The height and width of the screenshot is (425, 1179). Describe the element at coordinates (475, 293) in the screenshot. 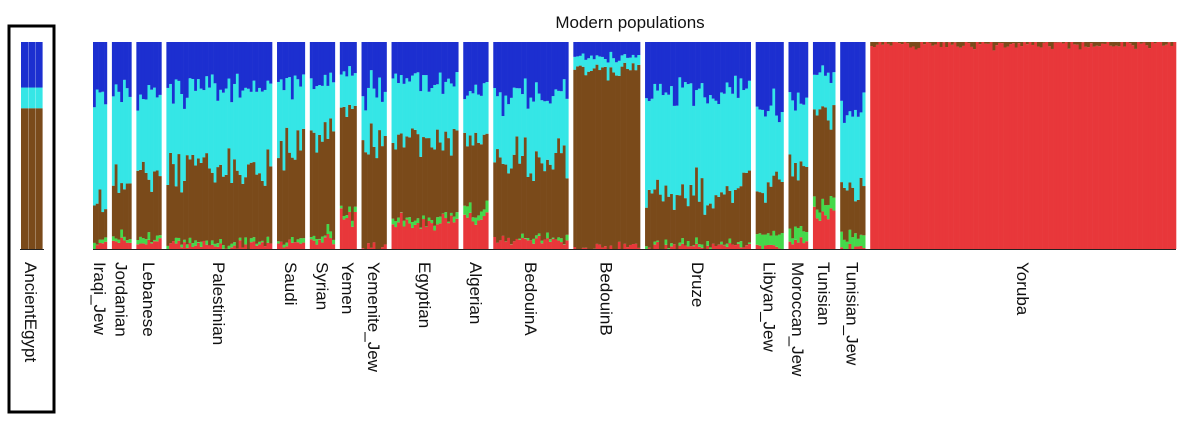

I see `label-algerian: Algerian` at that location.